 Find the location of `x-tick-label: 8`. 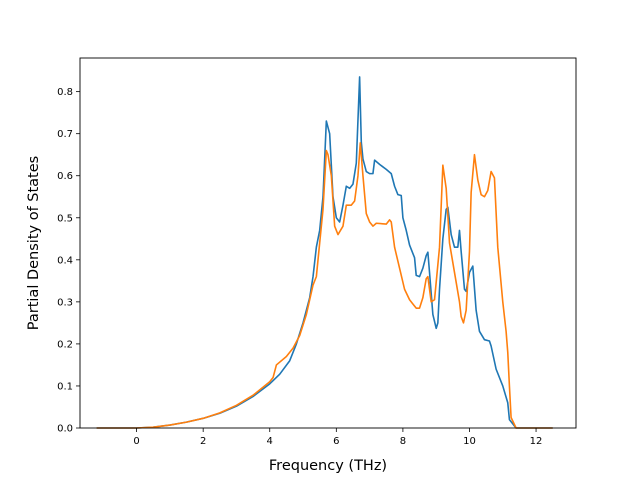

x-tick-label: 8 is located at coordinates (403, 441).